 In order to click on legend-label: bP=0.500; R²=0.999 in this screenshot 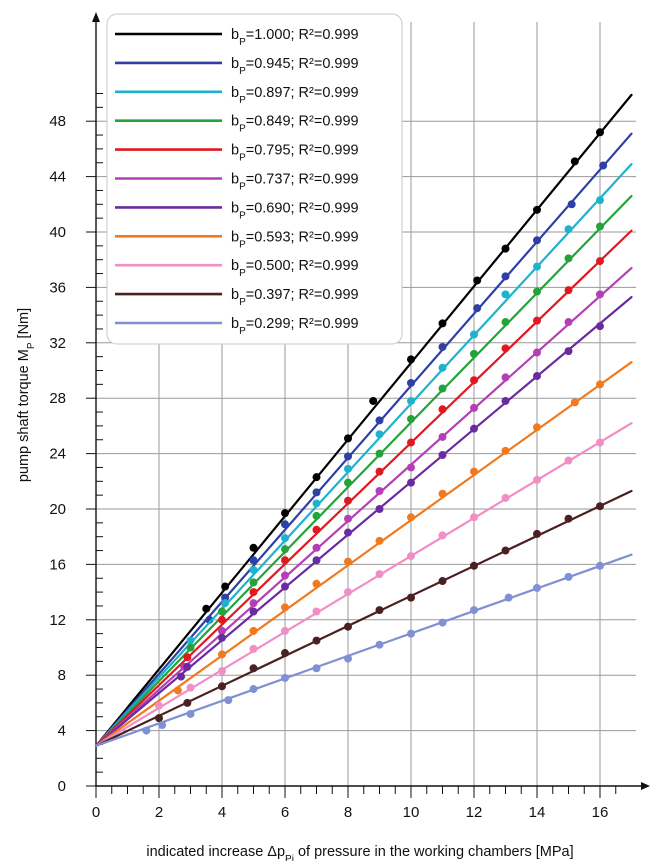, I will do `click(295, 268)`.